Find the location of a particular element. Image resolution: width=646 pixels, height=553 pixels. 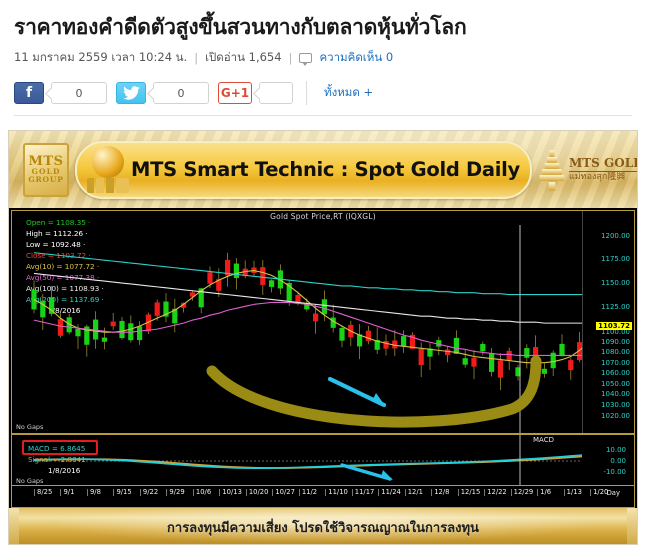

quote-low: Low = 1092.48 · is located at coordinates (56, 244).